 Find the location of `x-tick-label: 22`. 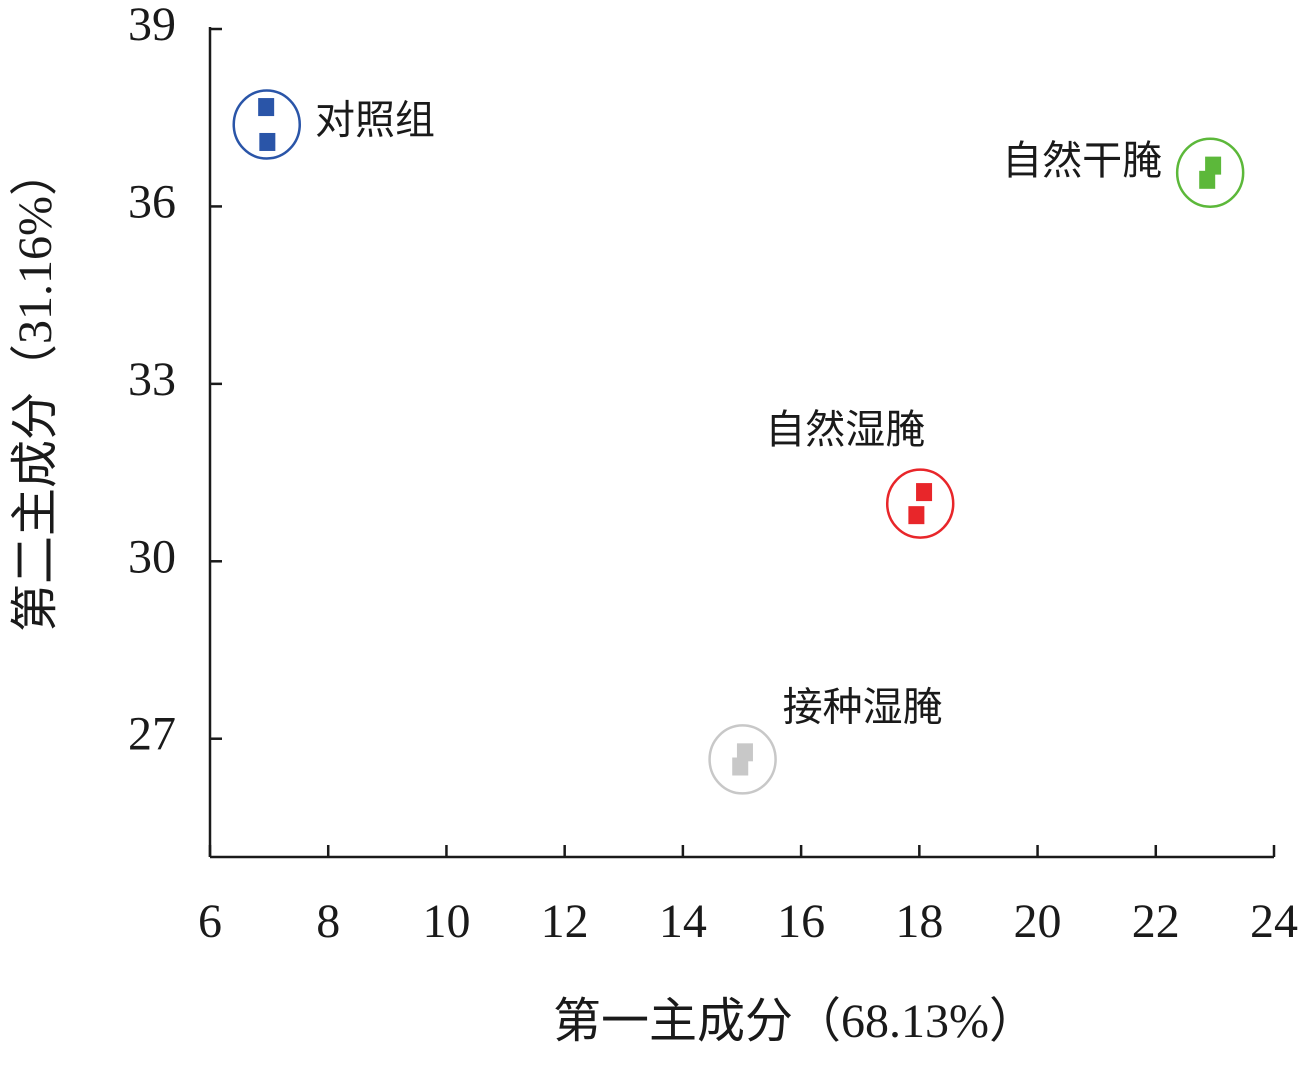

x-tick-label: 22 is located at coordinates (1156, 921).